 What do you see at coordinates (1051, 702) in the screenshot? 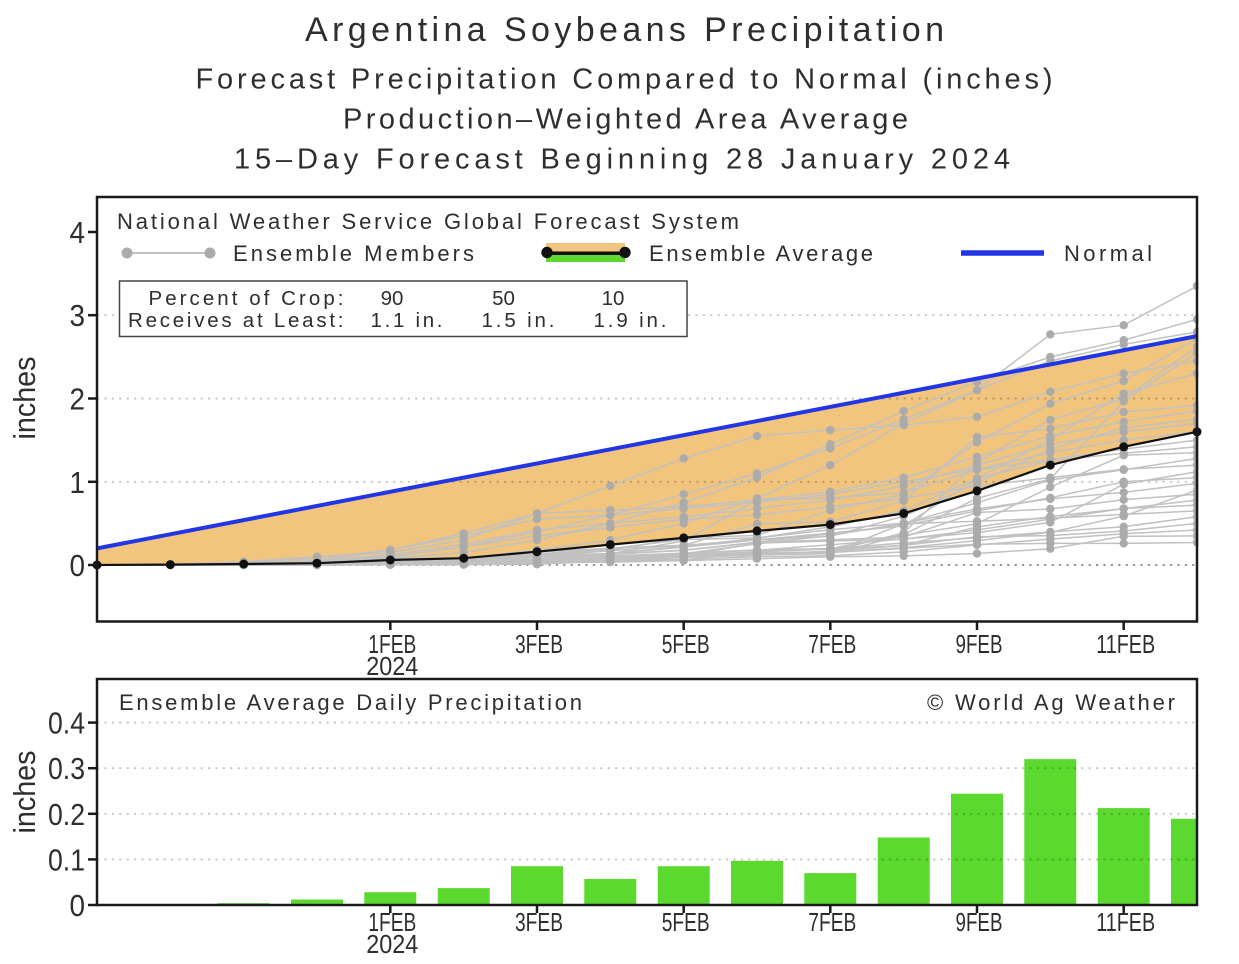
I see `svg-text: © World Ag Weather` at bounding box center [1051, 702].